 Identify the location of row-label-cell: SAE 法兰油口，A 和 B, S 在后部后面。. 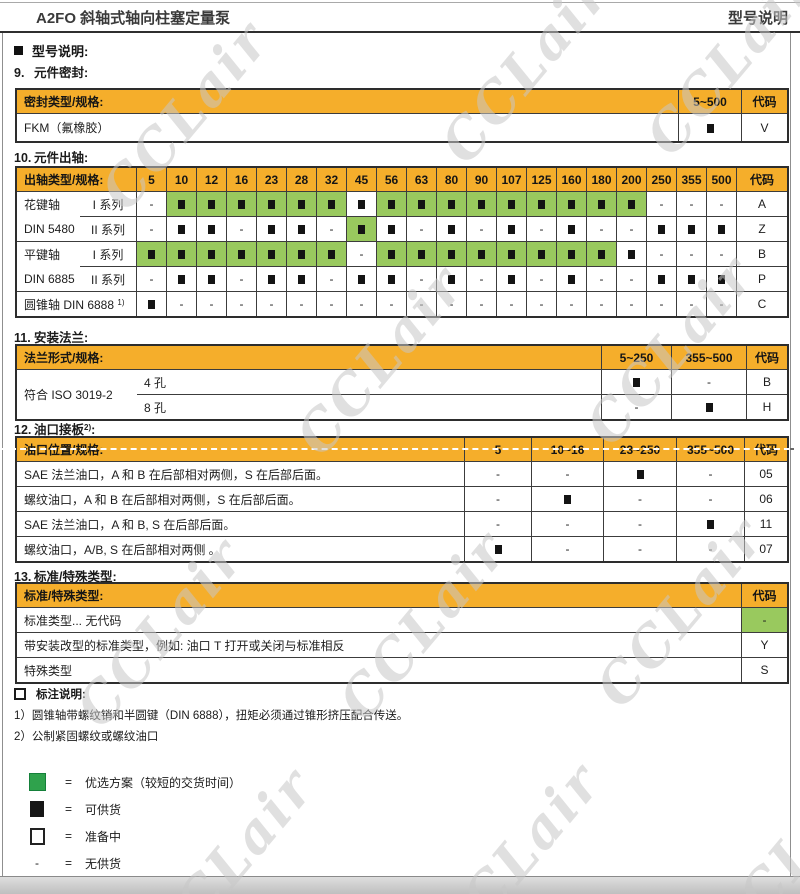
(241, 524).